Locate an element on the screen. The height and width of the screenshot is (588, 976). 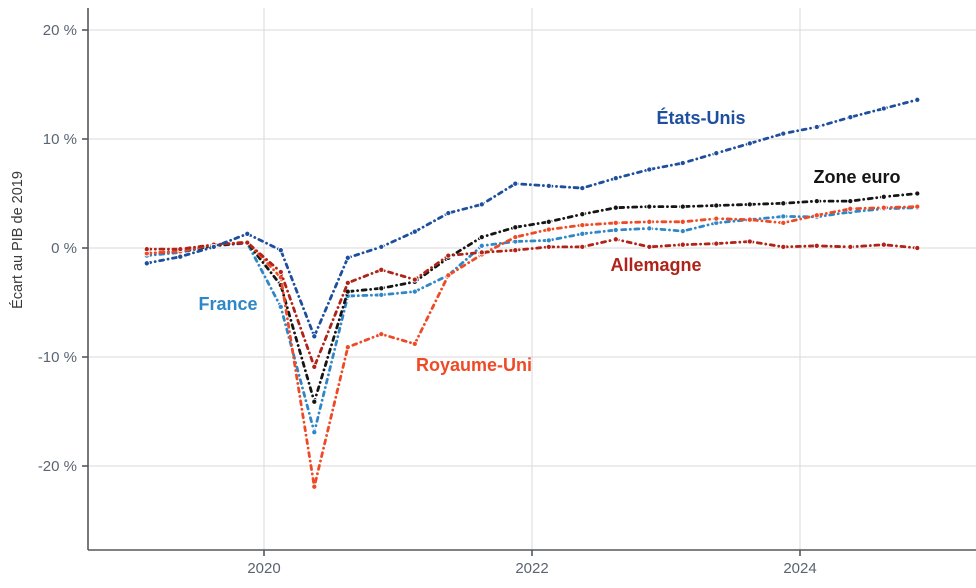
series-label-allemagne: Allemagne is located at coordinates (655, 265).